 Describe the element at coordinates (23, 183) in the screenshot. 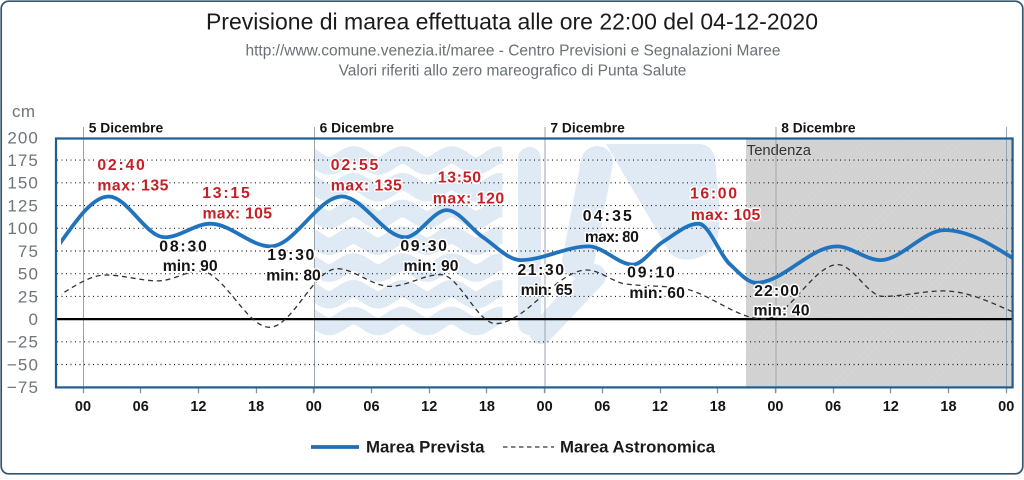

I see `svg-text: 150` at that location.